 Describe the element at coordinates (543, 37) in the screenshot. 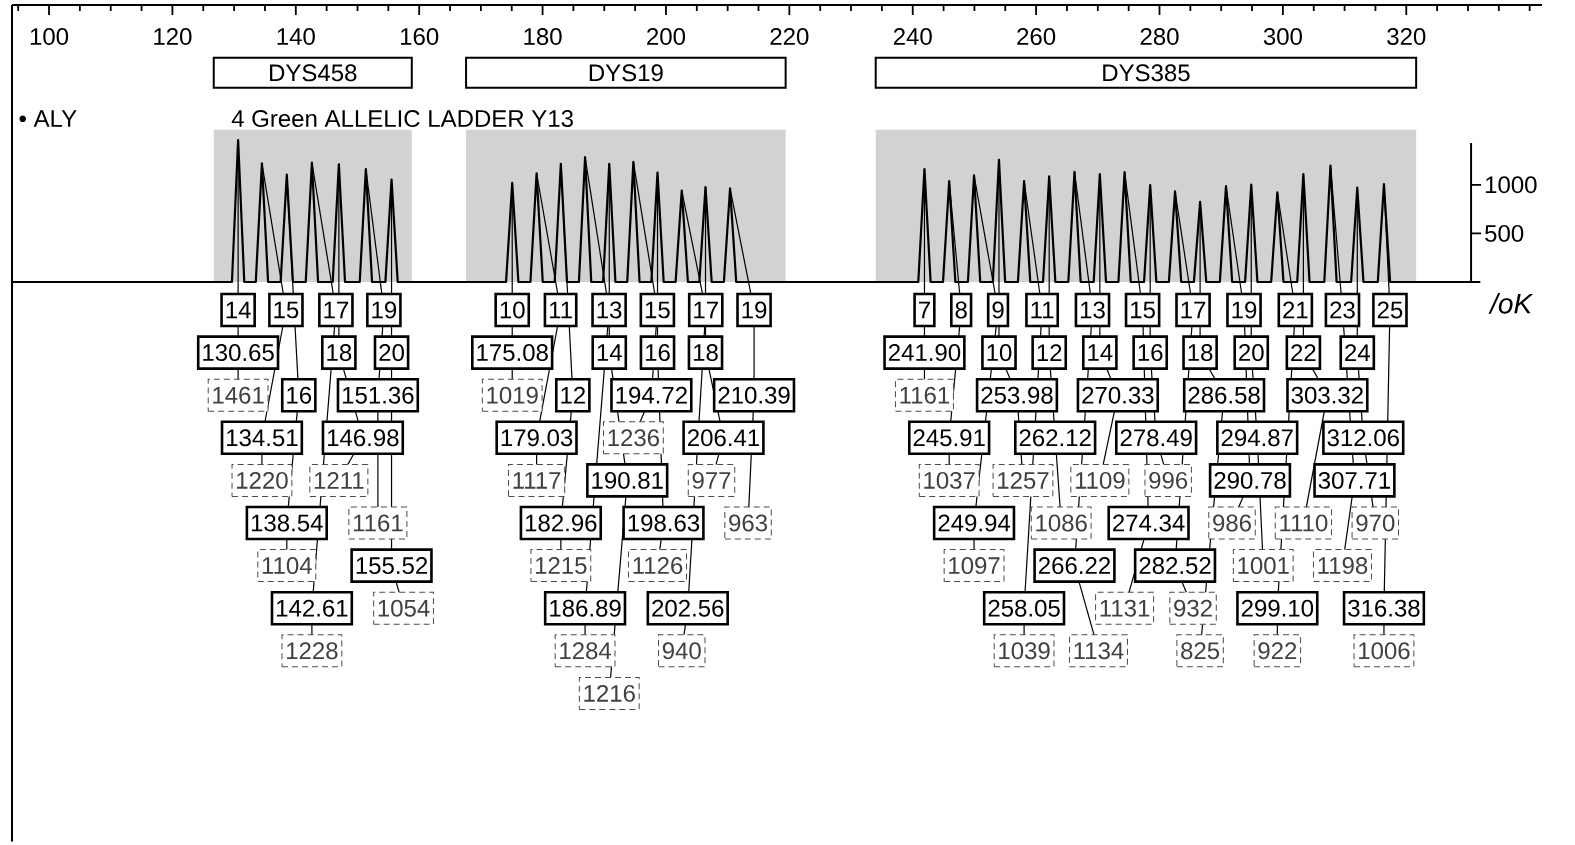

I see `x-tick-label: 180` at that location.